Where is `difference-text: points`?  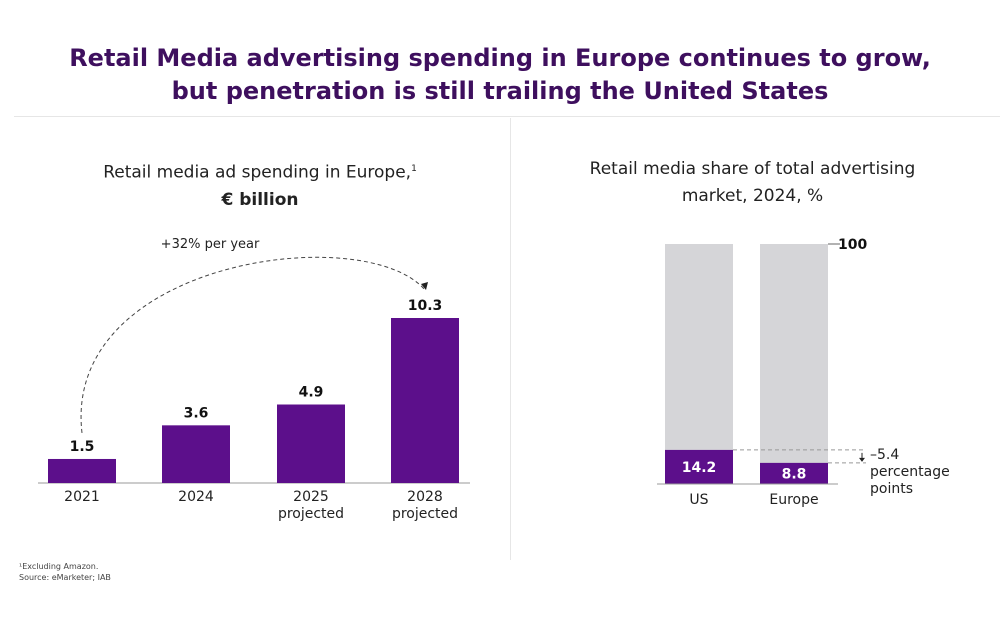 difference-text: points is located at coordinates (891, 489).